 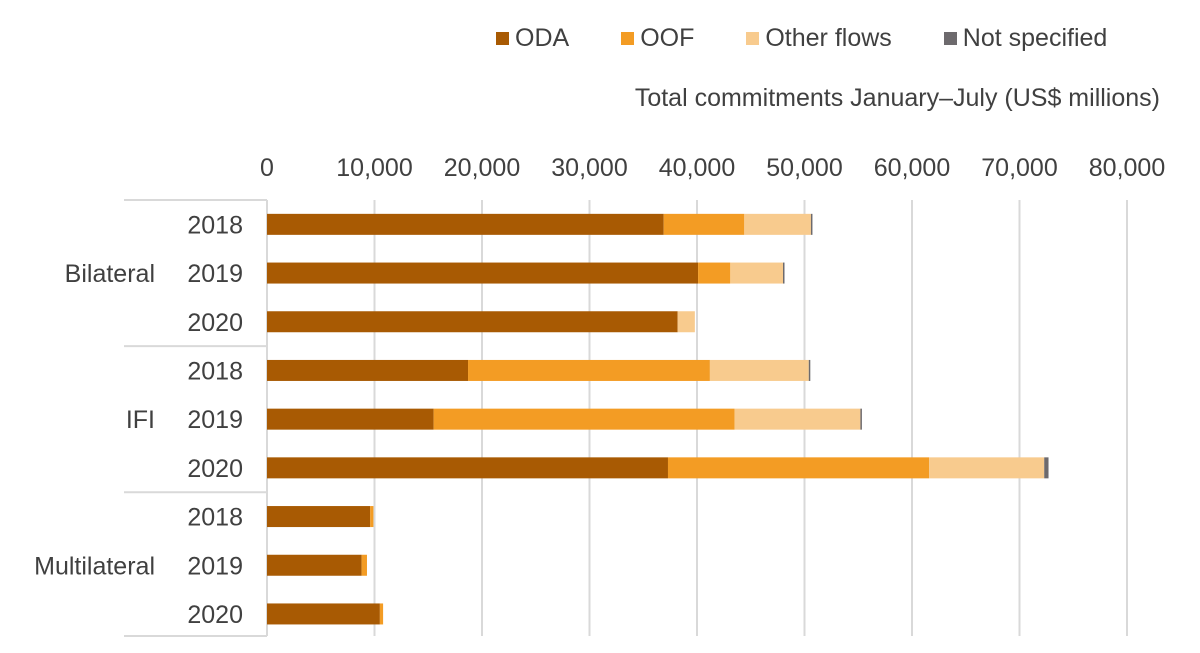 What do you see at coordinates (697, 168) in the screenshot?
I see `x-tick-label: 40,000` at bounding box center [697, 168].